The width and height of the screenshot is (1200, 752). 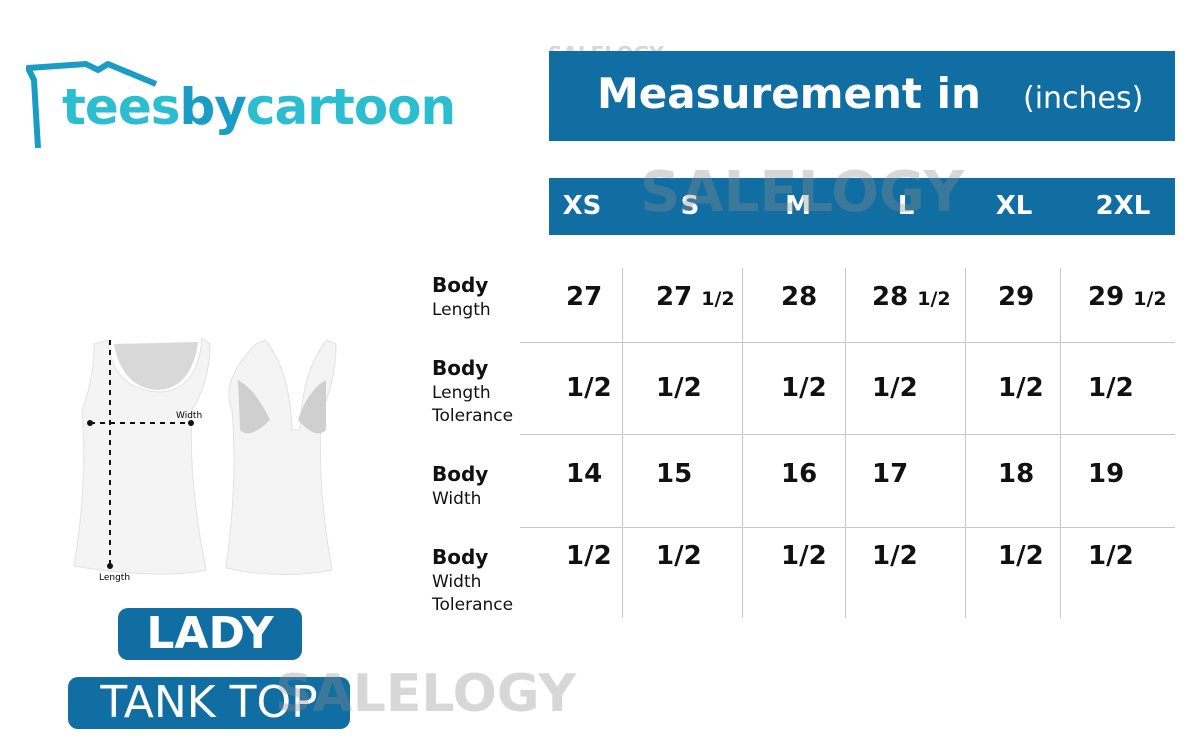 What do you see at coordinates (798, 206) in the screenshot?
I see `size-m: M` at bounding box center [798, 206].